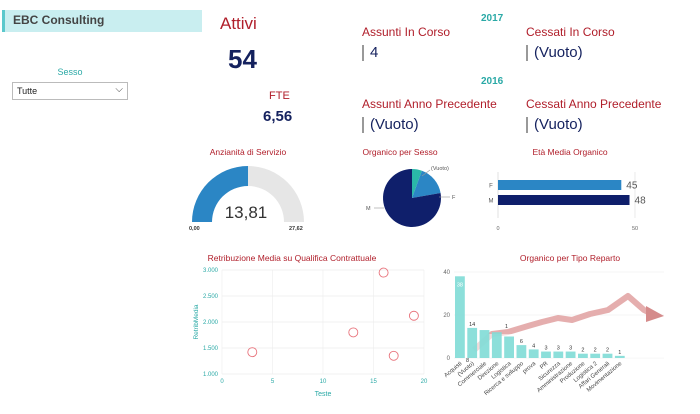  I want to click on scatter-ytick: 3.000, so click(211, 271).